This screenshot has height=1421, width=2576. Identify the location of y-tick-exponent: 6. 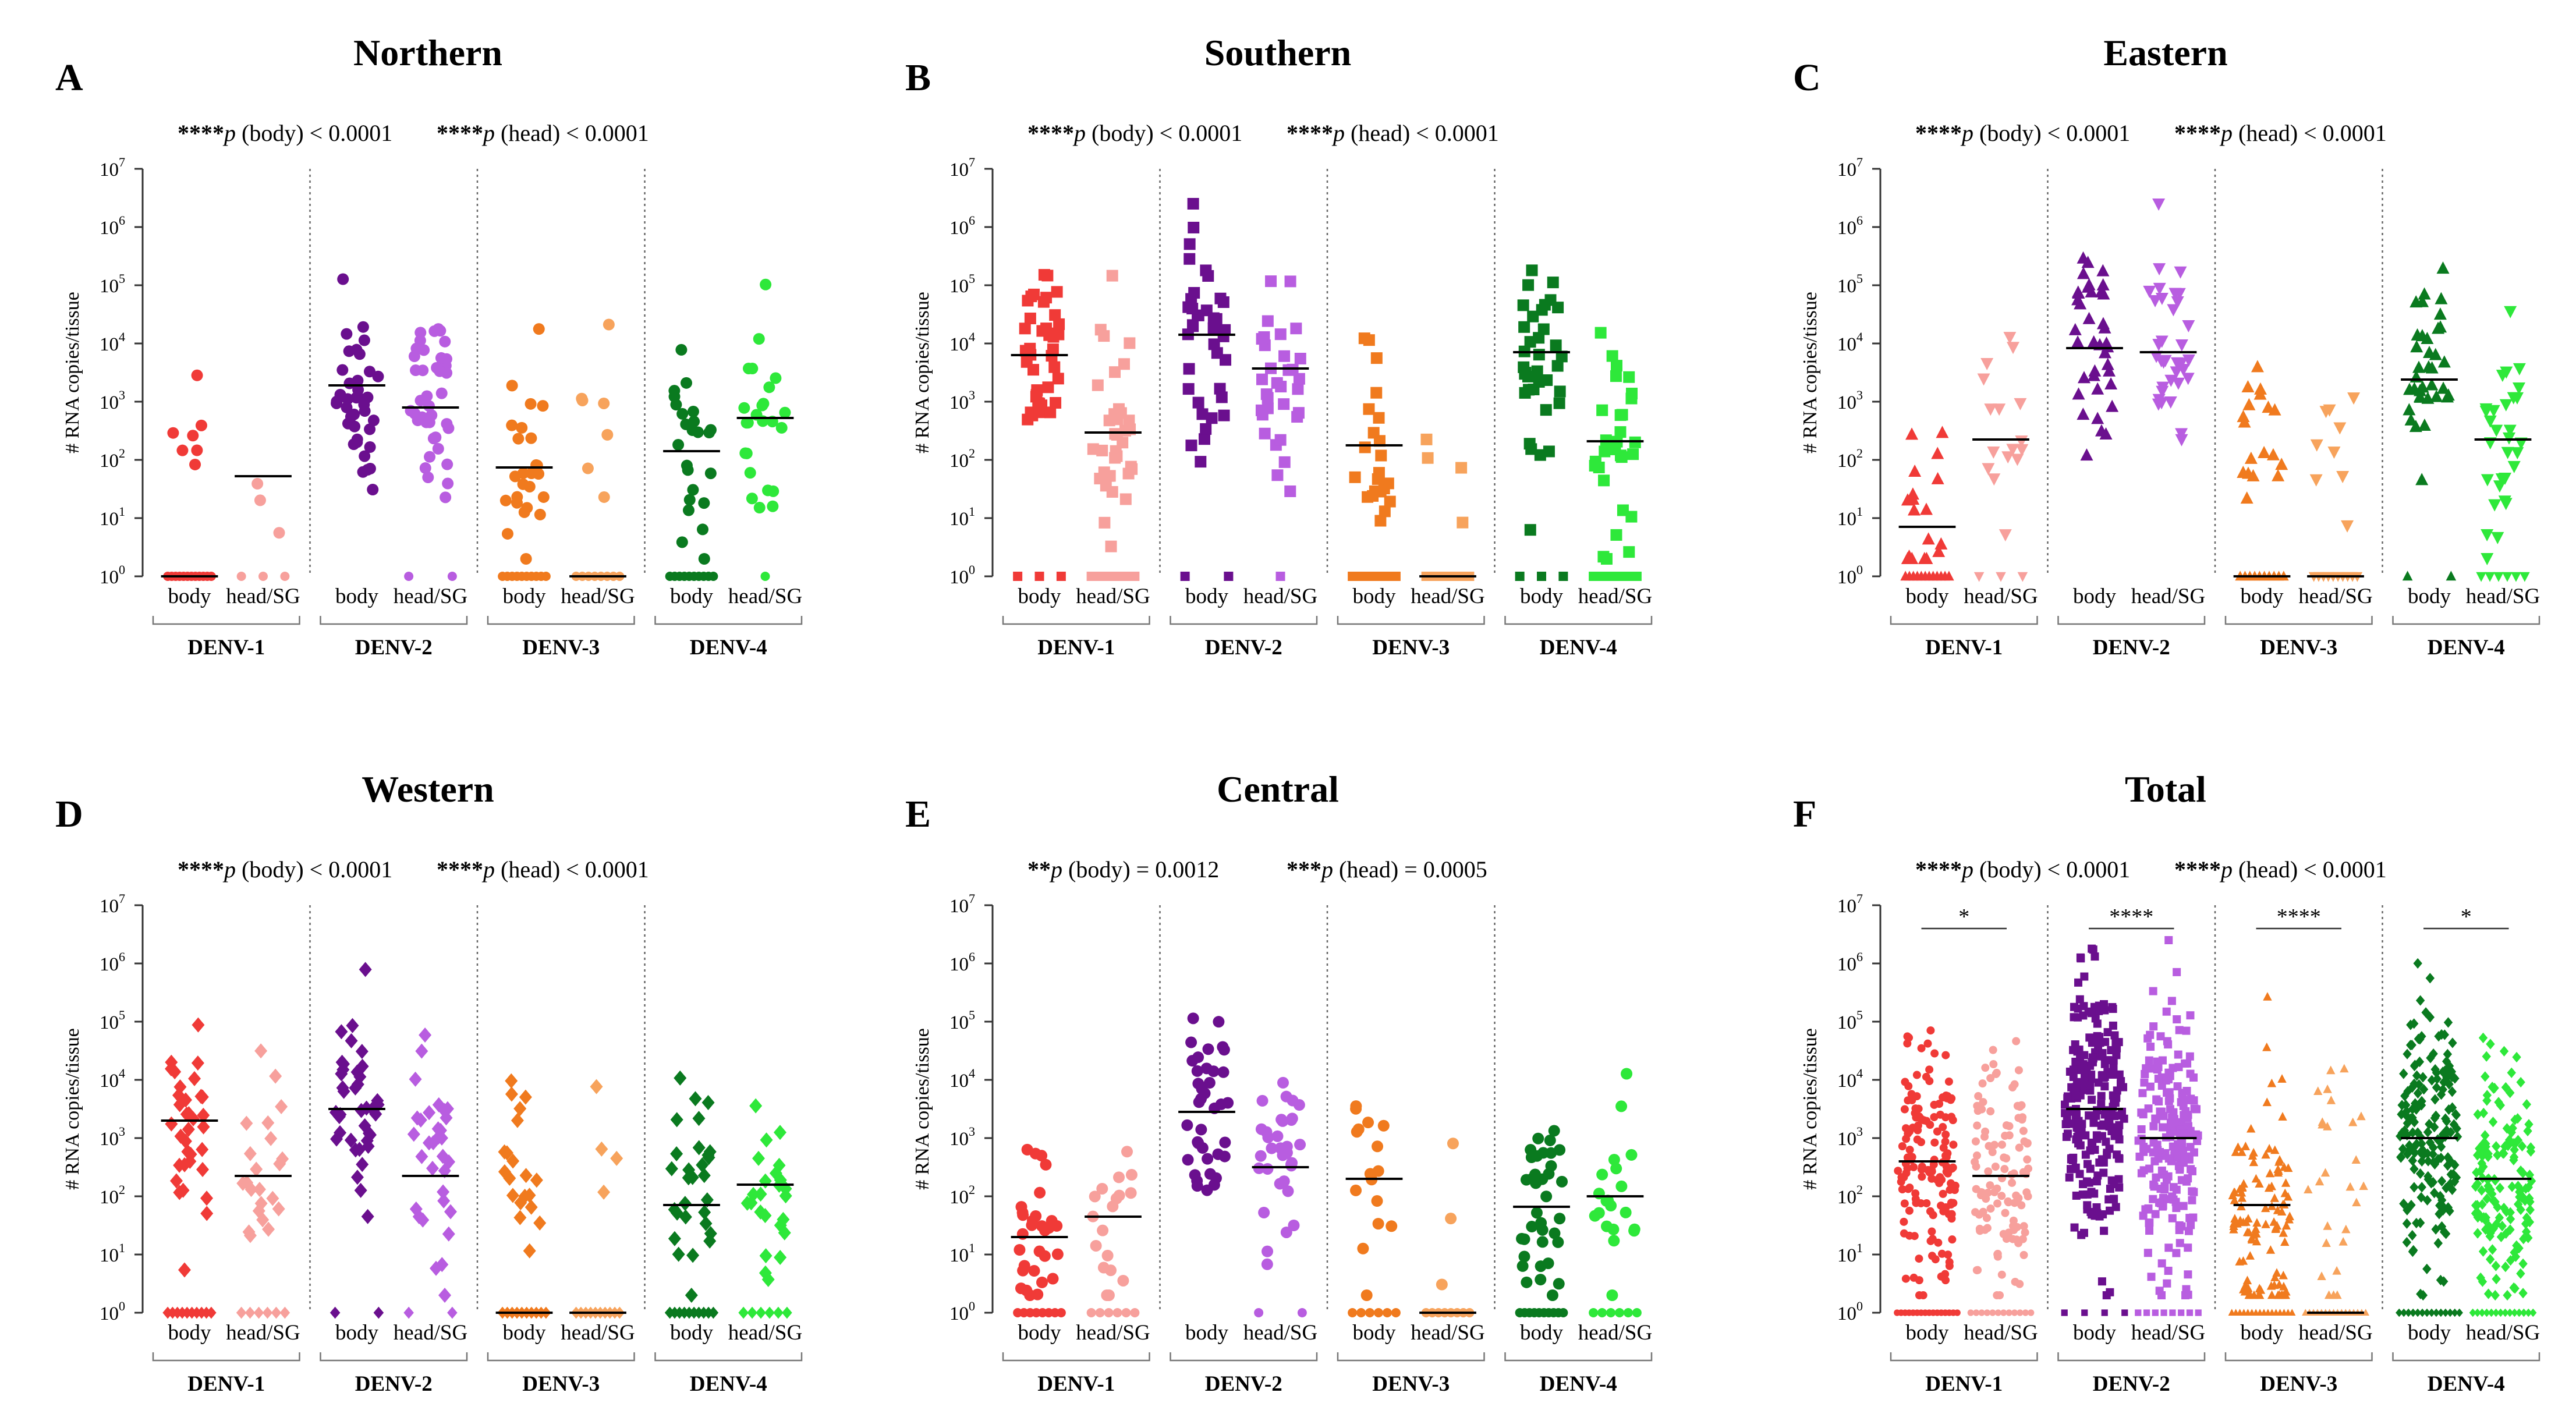
(972, 220).